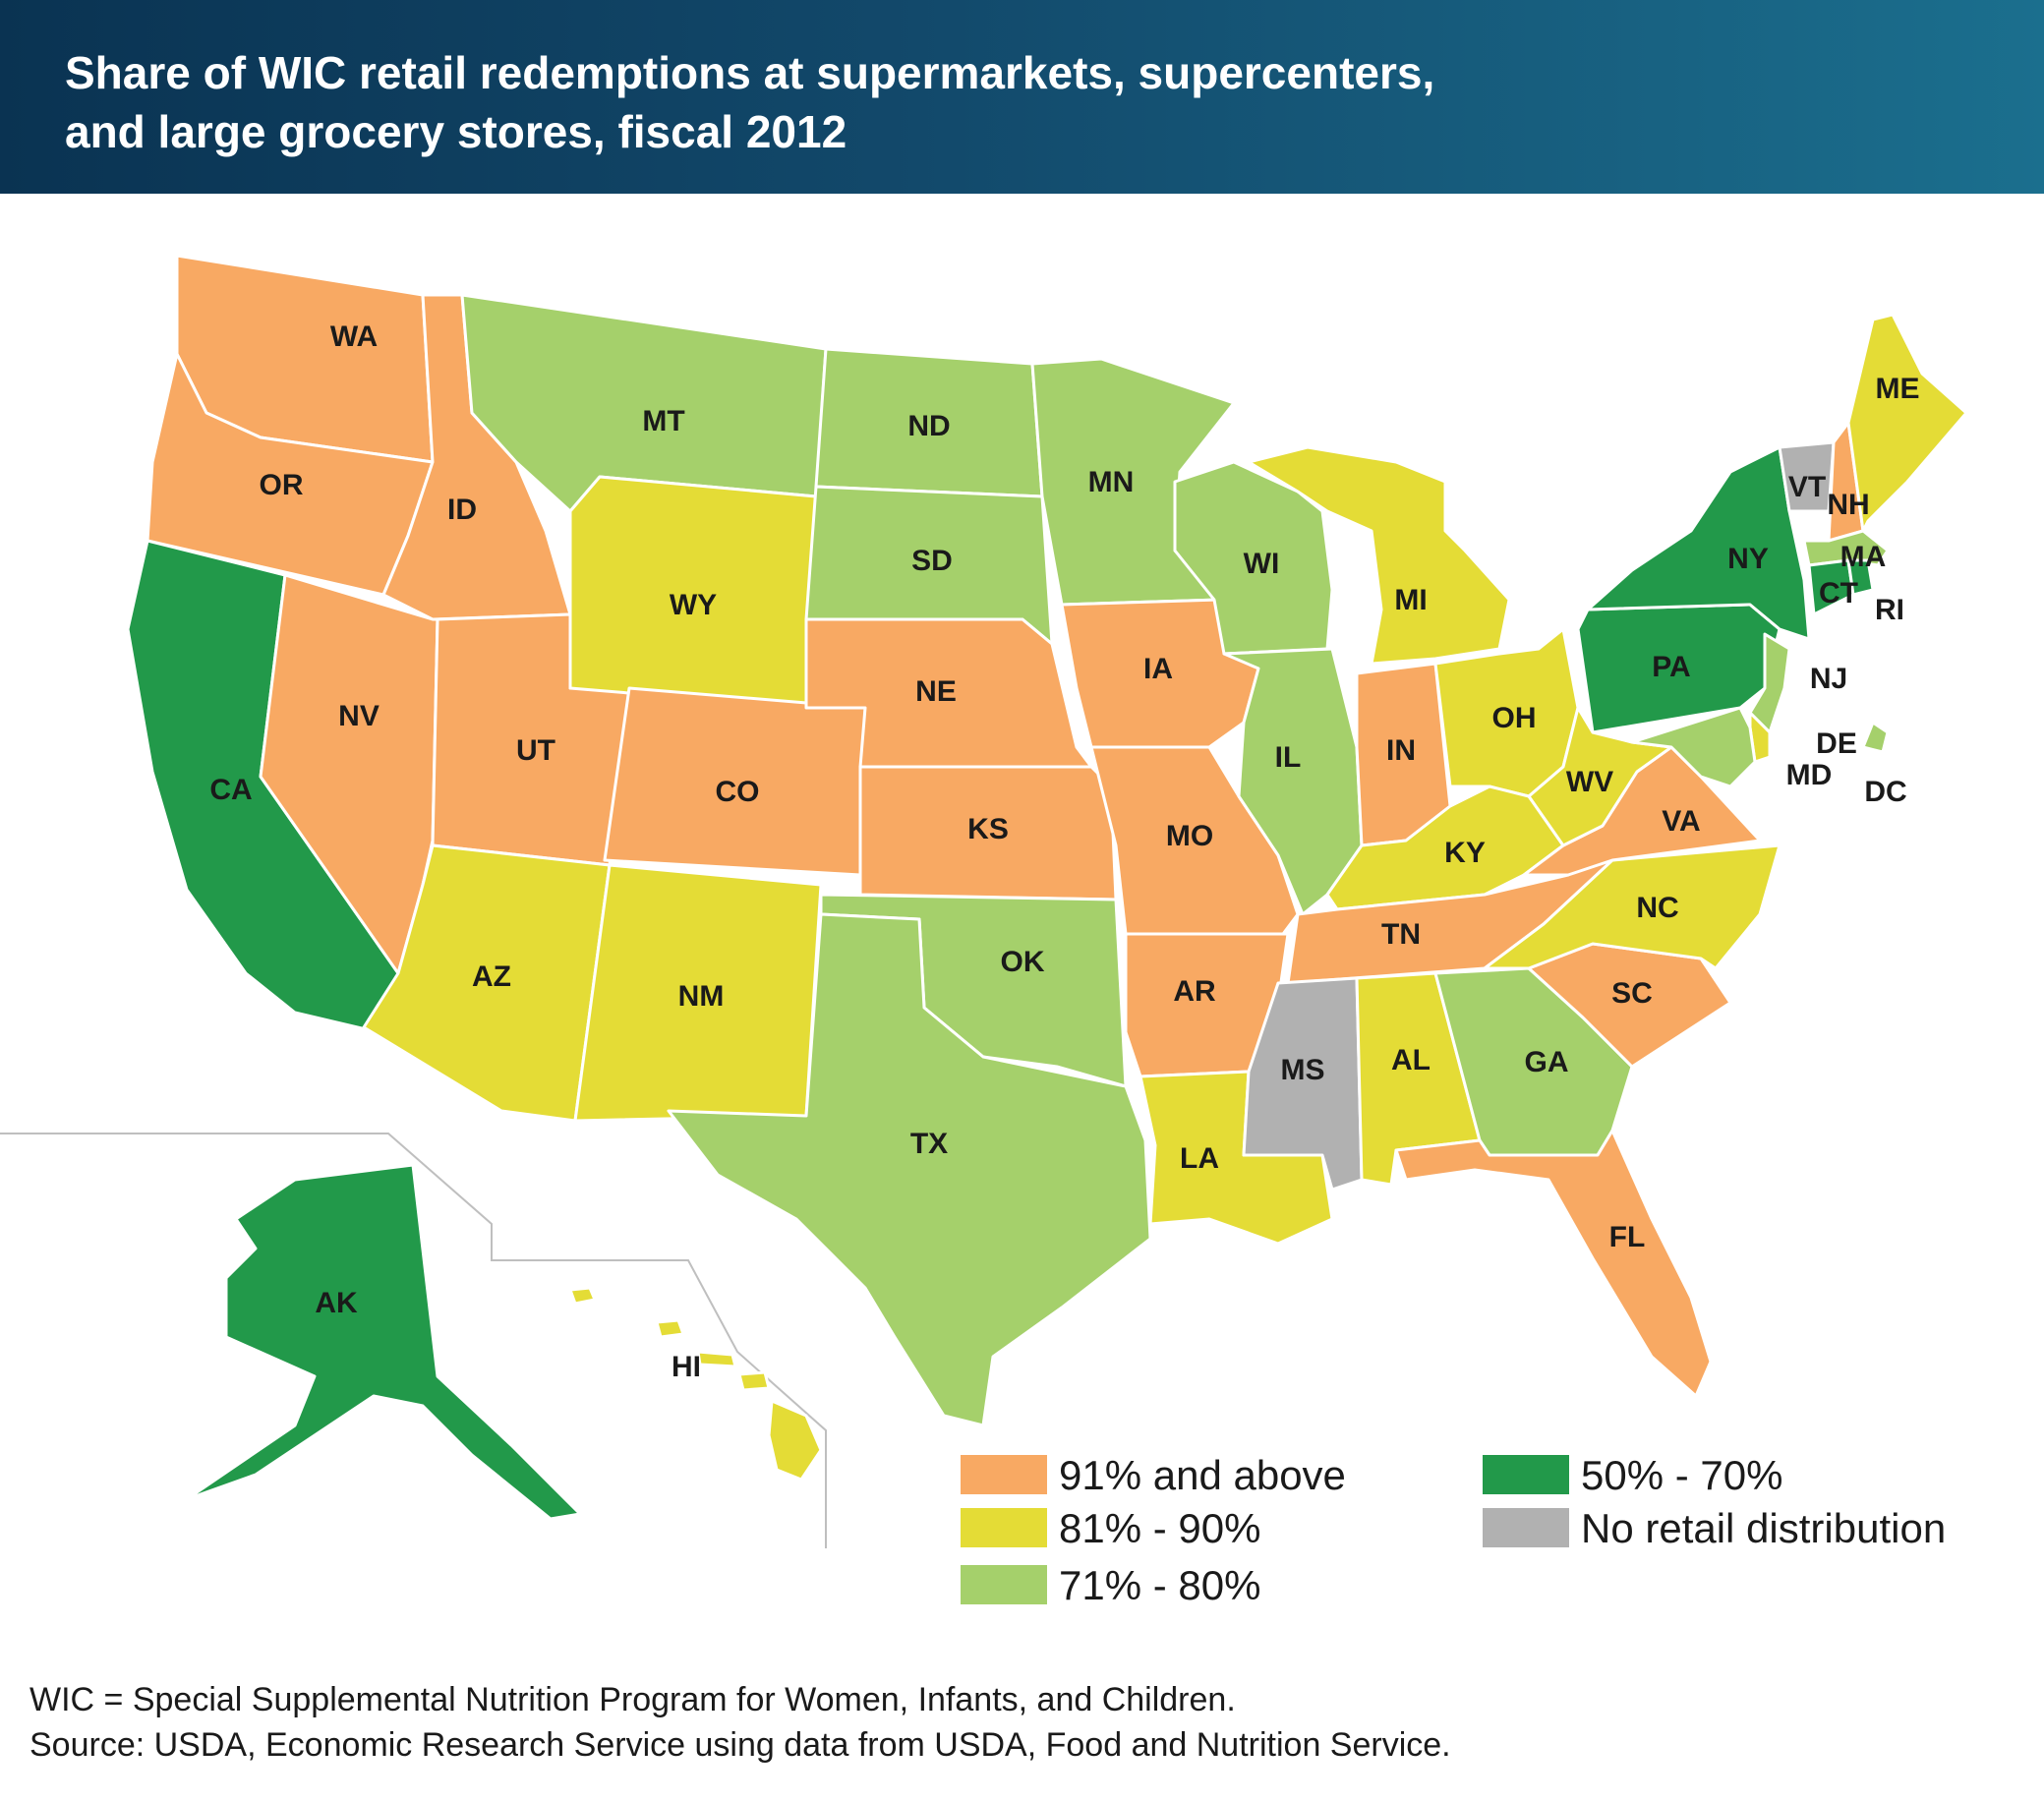  I want to click on label-IL: IL, so click(1288, 757).